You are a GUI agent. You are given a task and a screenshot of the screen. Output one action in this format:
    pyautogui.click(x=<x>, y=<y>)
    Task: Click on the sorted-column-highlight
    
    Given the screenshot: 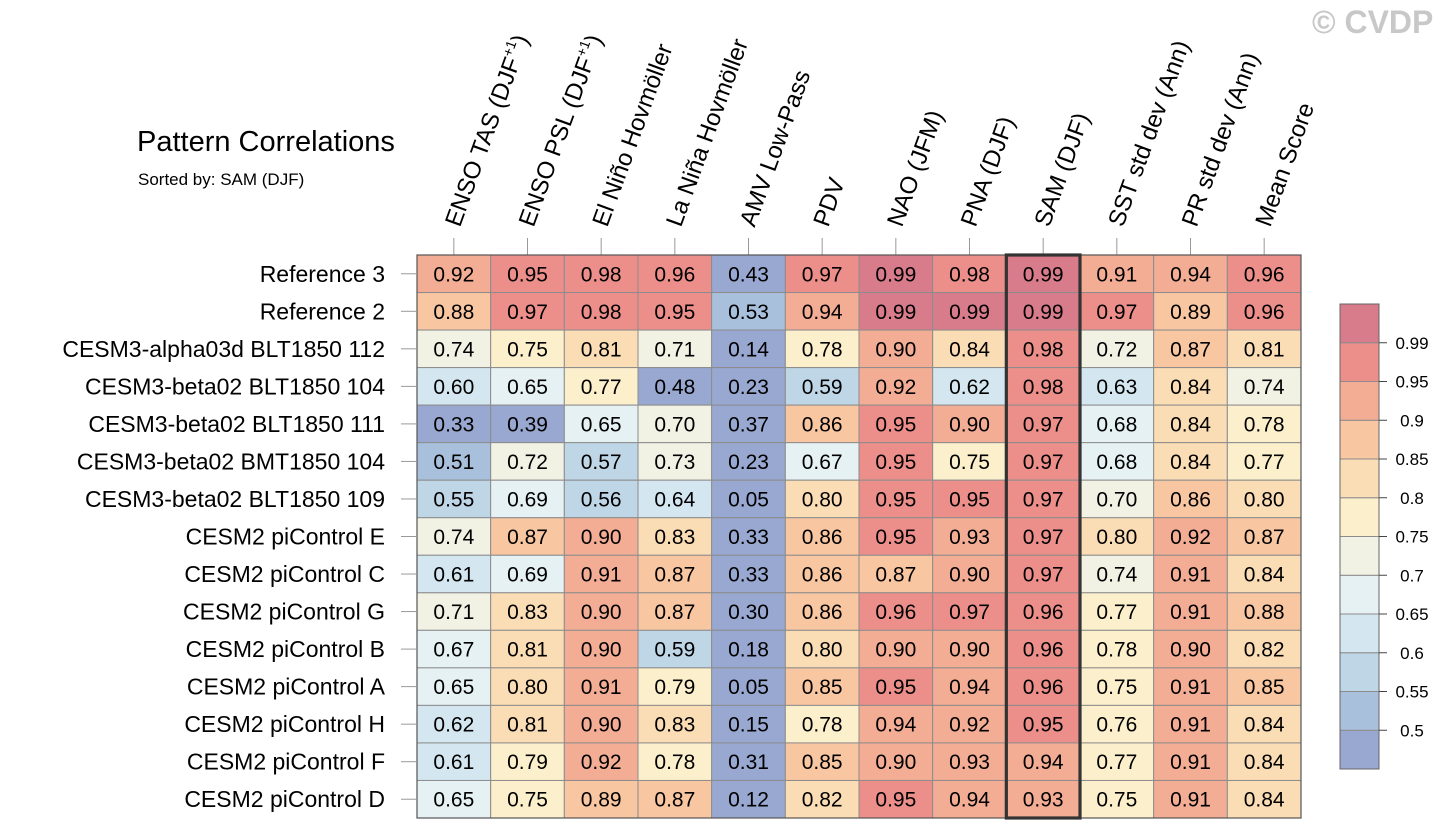 What is the action you would take?
    pyautogui.click(x=1043, y=536)
    